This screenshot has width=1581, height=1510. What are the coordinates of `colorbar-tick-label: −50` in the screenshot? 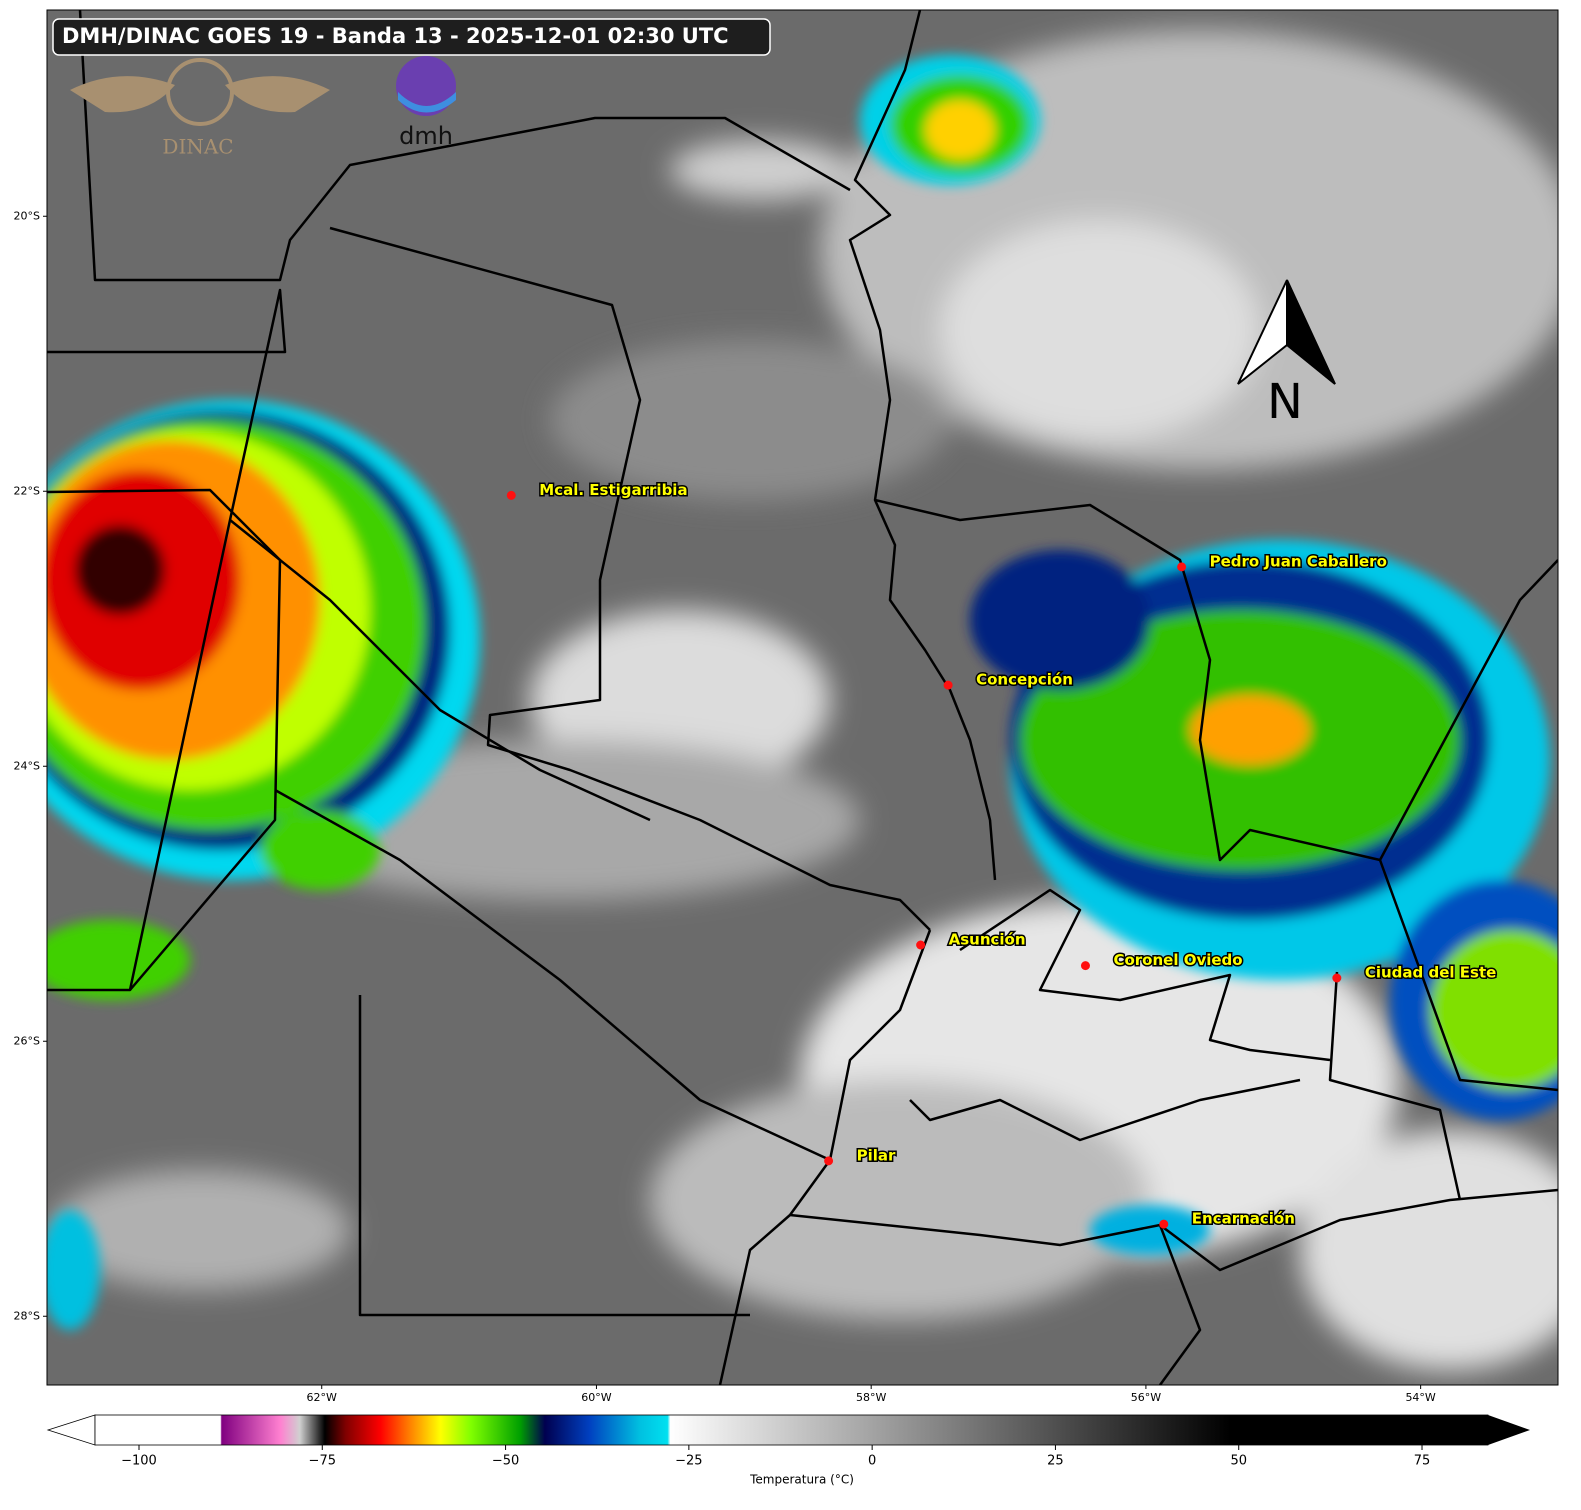 It's located at (505, 1461).